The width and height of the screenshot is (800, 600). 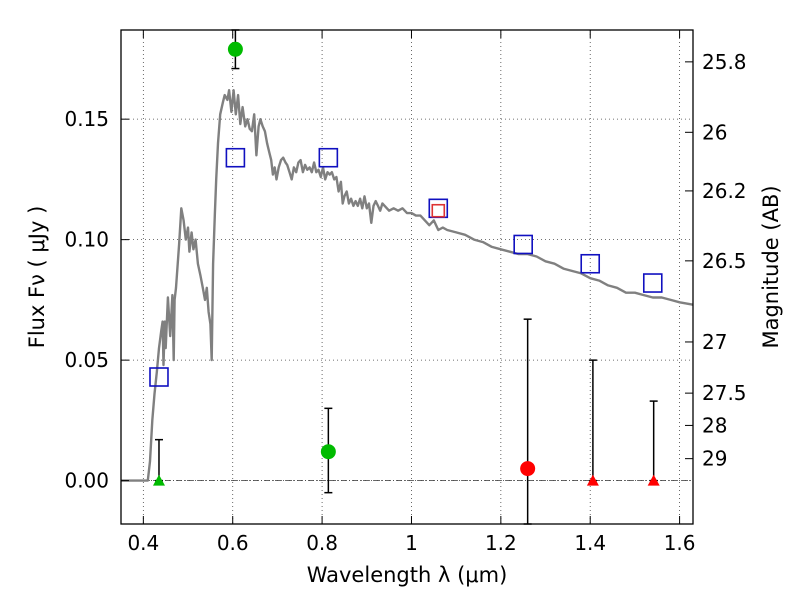 I want to click on x-axis-label: Wavelength λ (μm), so click(x=407, y=575).